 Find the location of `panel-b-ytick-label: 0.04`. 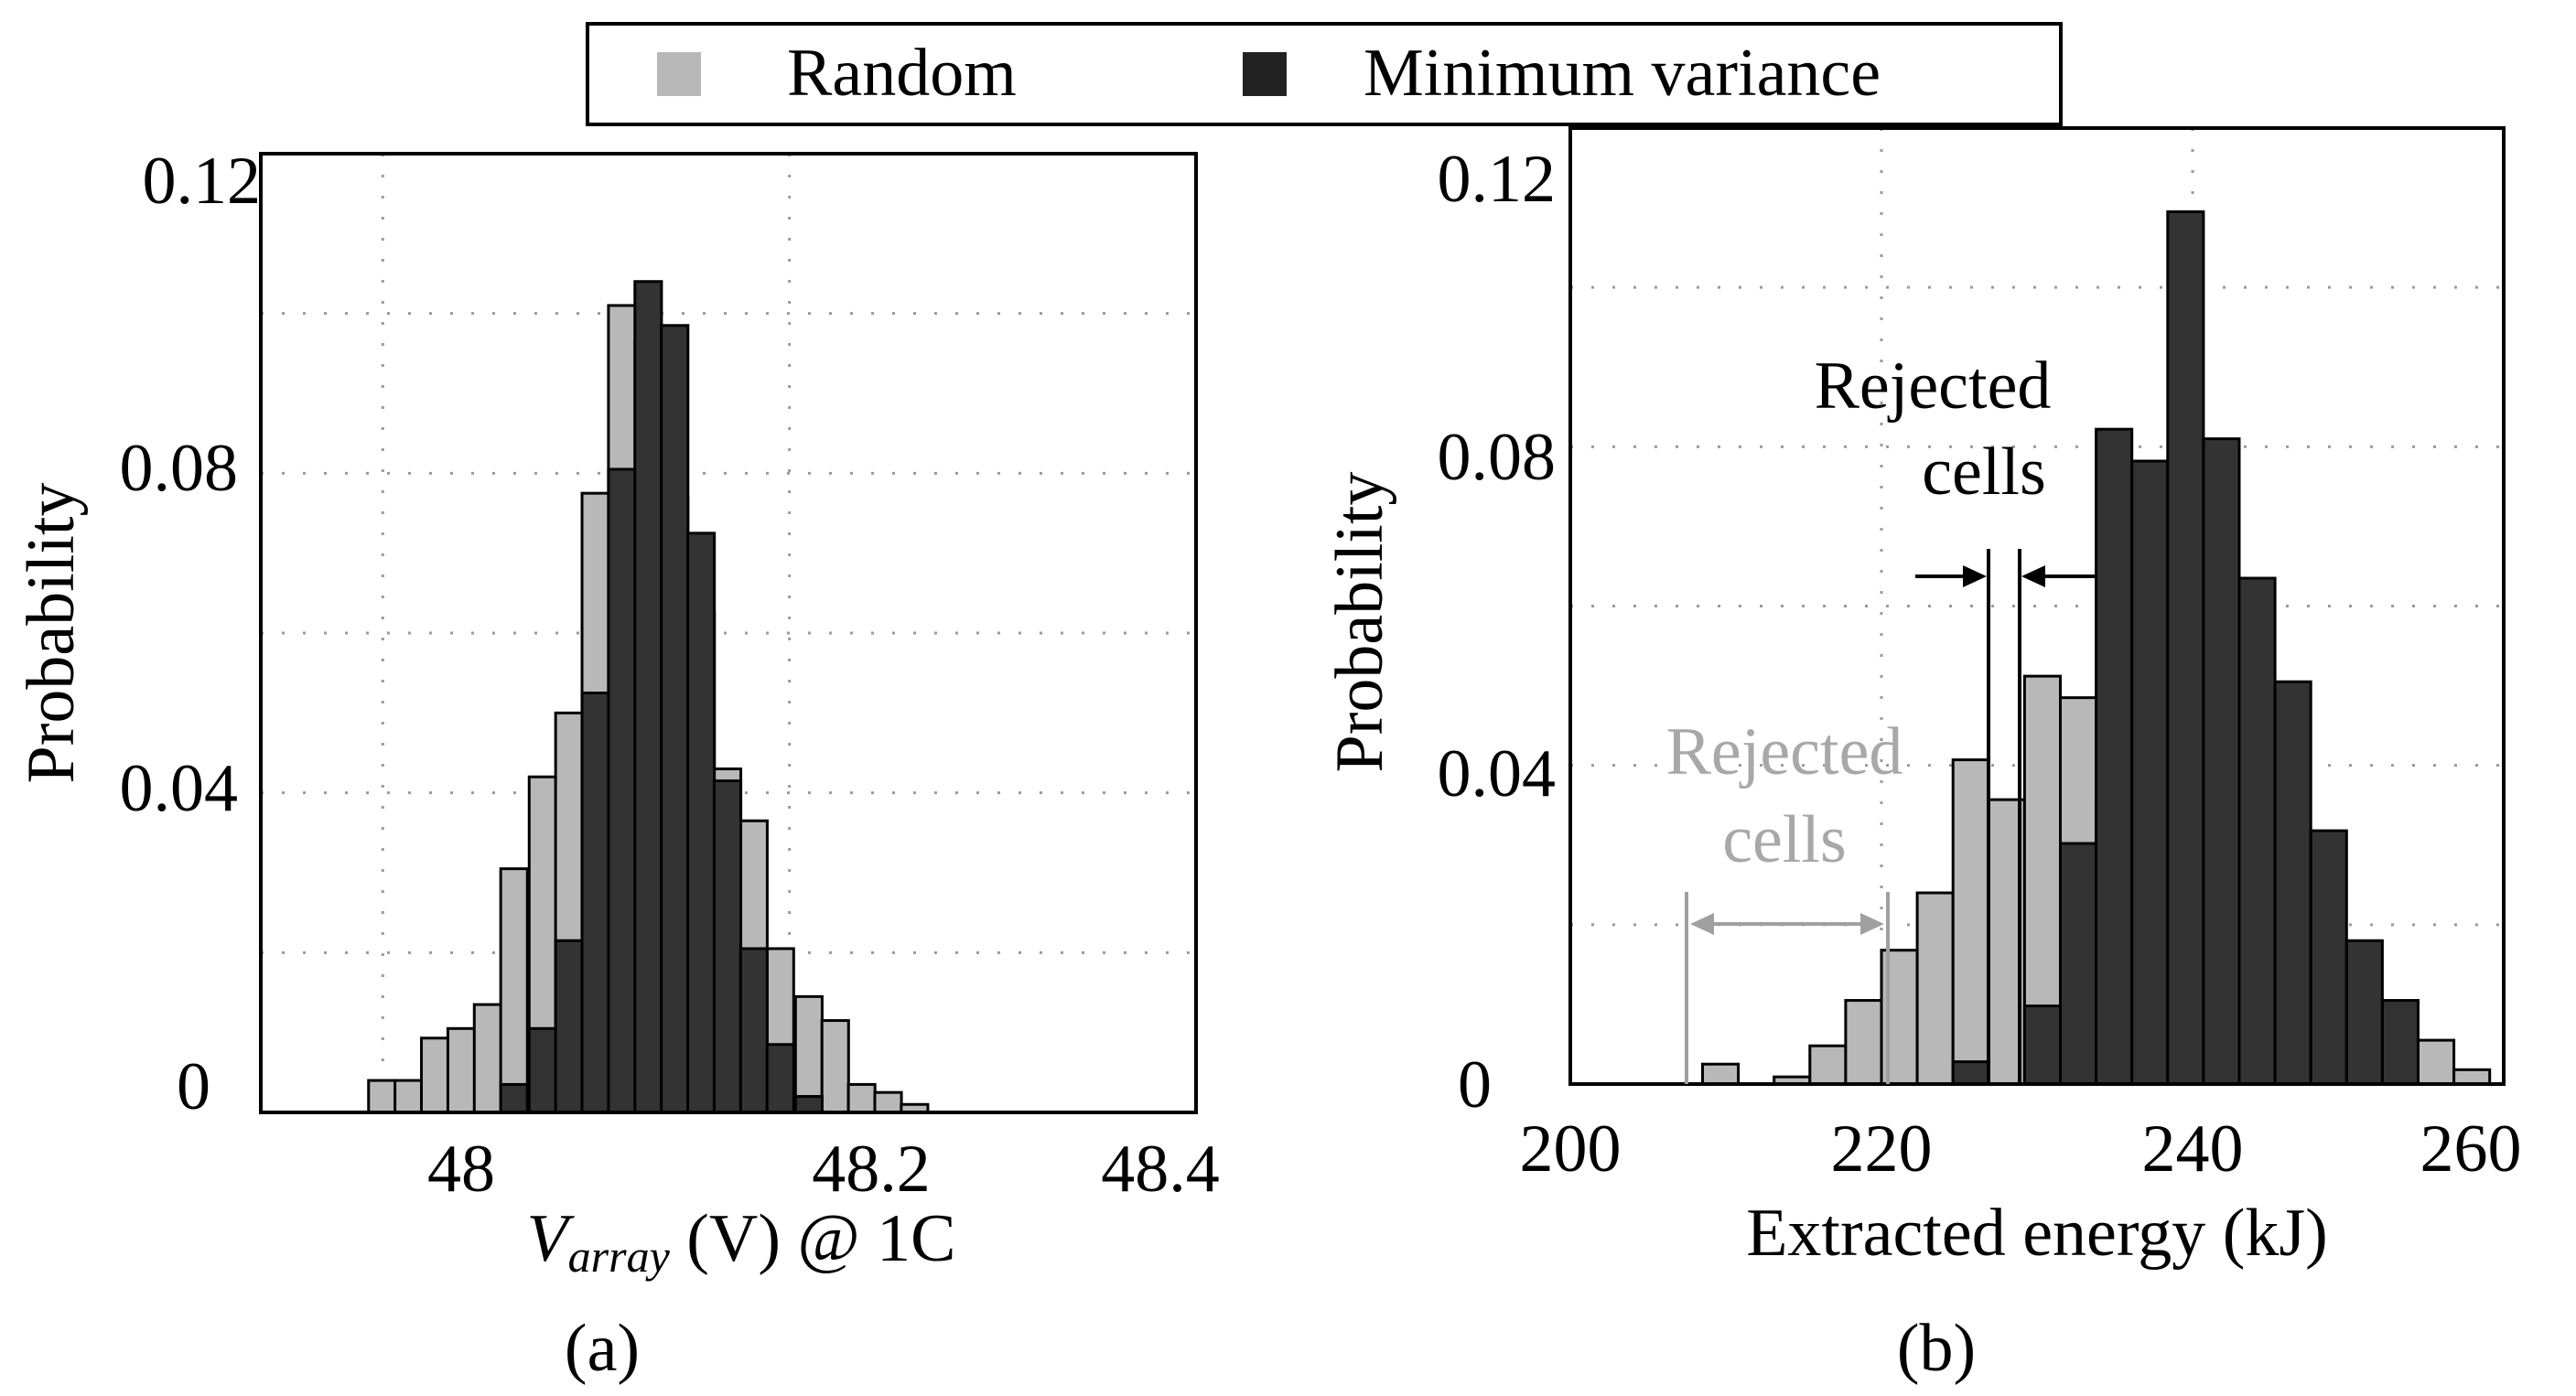

panel-b-ytick-label: 0.04 is located at coordinates (1497, 773).